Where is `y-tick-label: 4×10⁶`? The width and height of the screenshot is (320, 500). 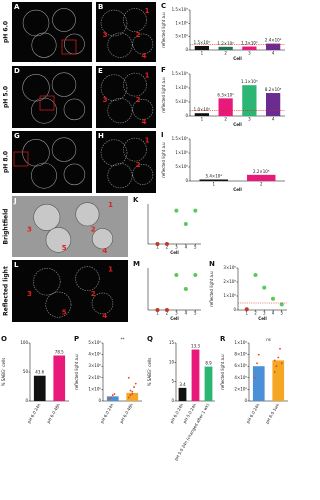 y-tick-label: 4×10⁶ is located at coordinates (94, 354).